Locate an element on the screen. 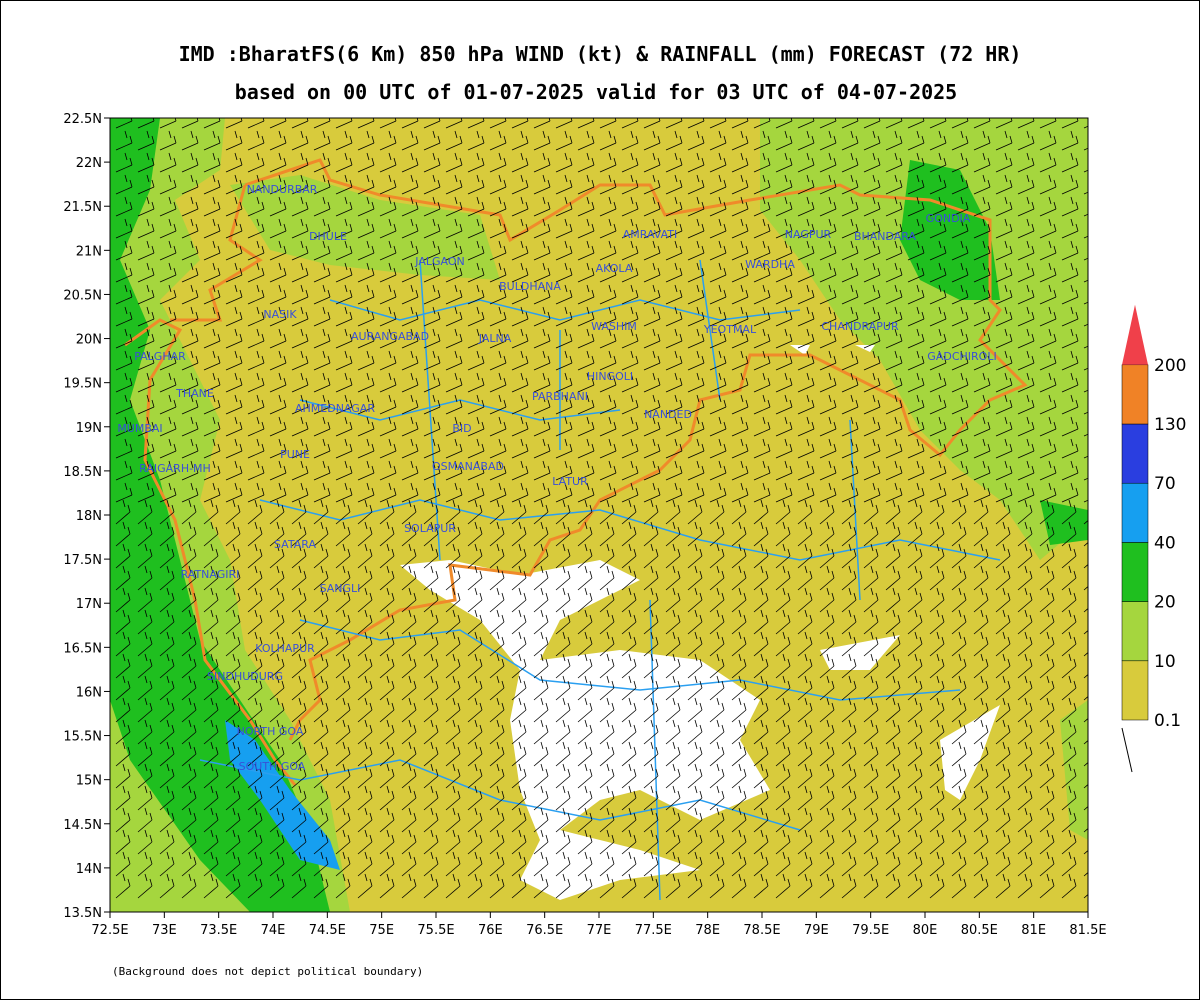  x-tick-label: 74.5E is located at coordinates (327, 930).